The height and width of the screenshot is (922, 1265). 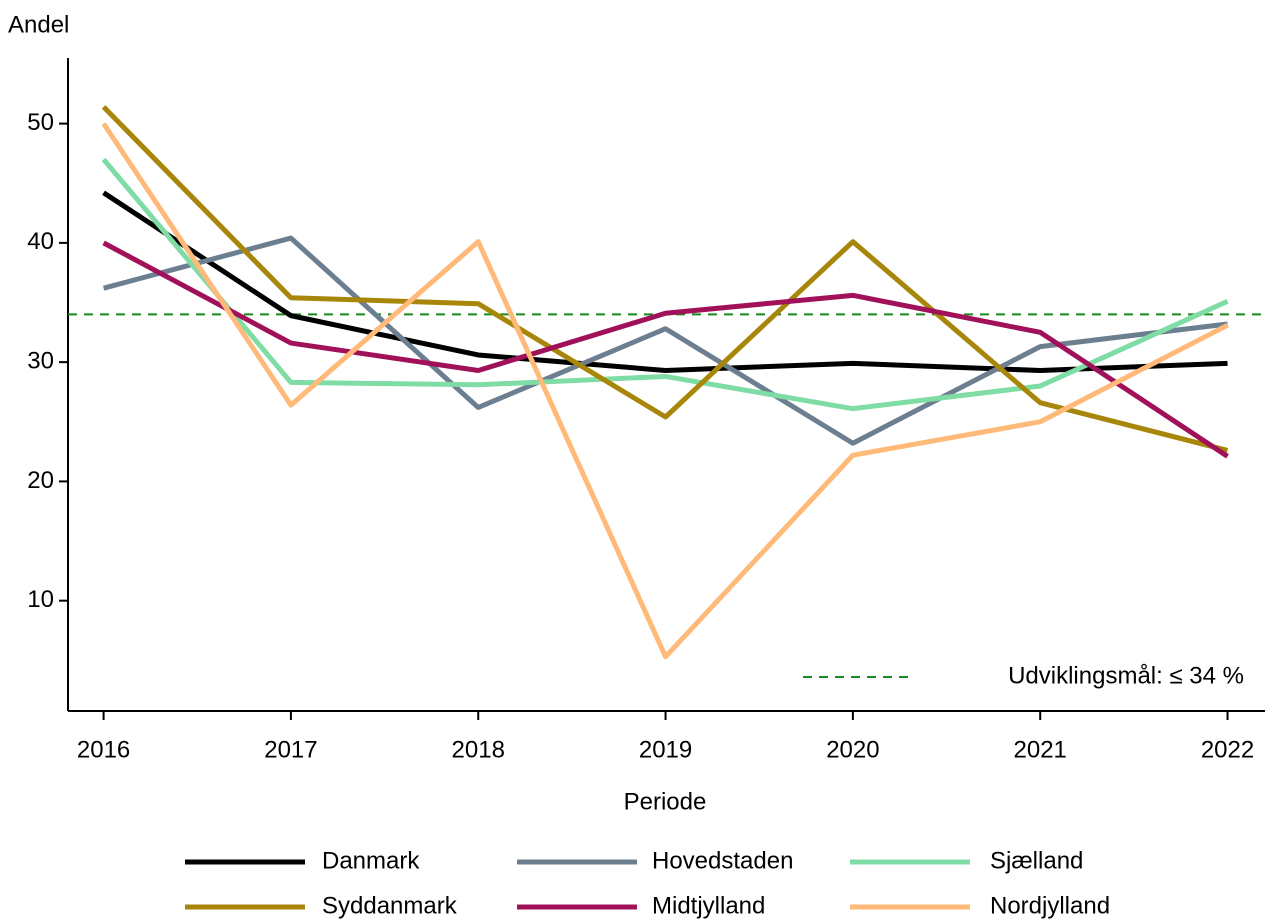 I want to click on y-axis-label: Andel, so click(x=38, y=24).